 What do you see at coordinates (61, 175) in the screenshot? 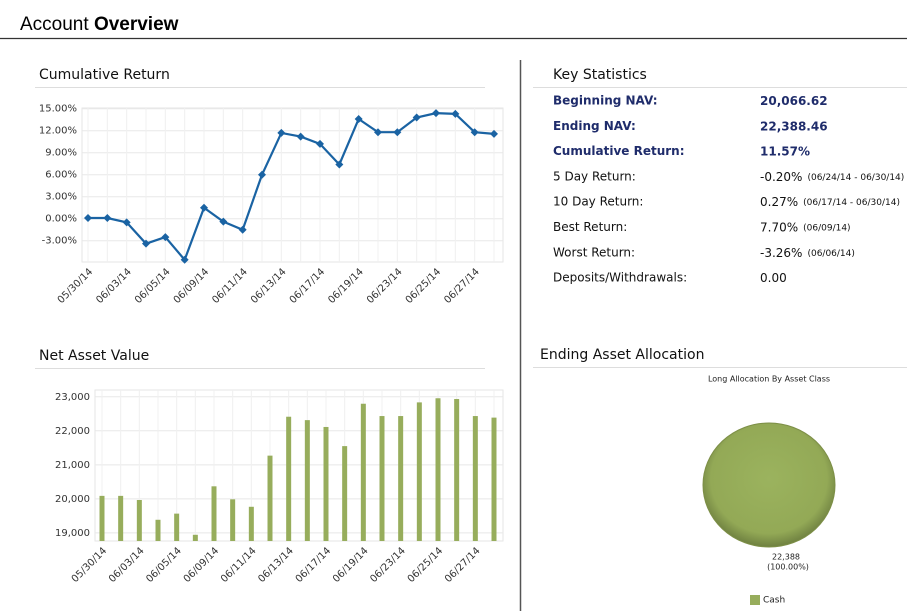
I see `y-tick-label: 6.00%` at bounding box center [61, 175].